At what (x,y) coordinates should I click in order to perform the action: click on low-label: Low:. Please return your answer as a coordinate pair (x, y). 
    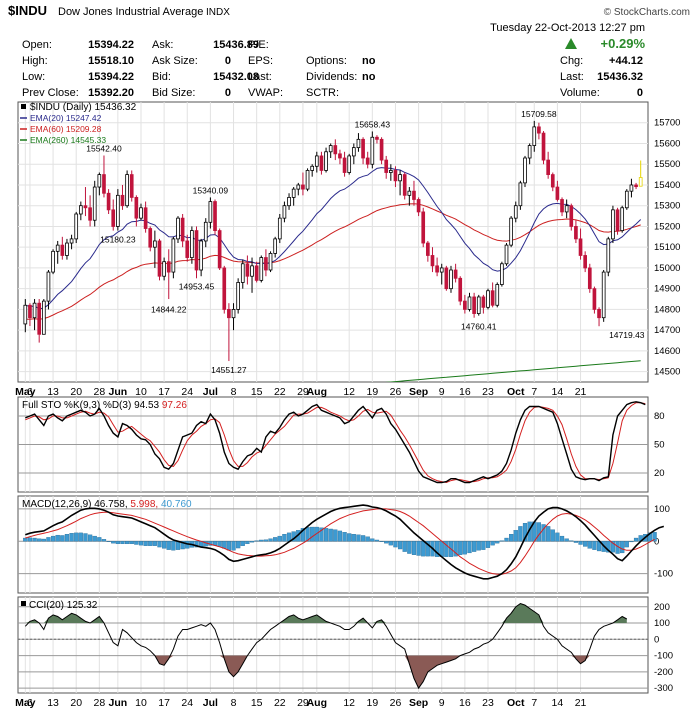
    Looking at the image, I should click on (33, 77).